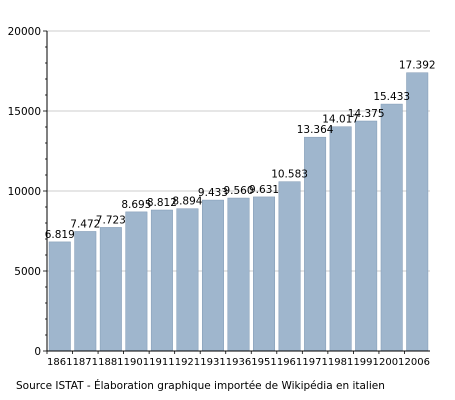 This screenshot has width=455, height=400. Describe the element at coordinates (110, 362) in the screenshot. I see `x-tick-label: 1881` at that location.